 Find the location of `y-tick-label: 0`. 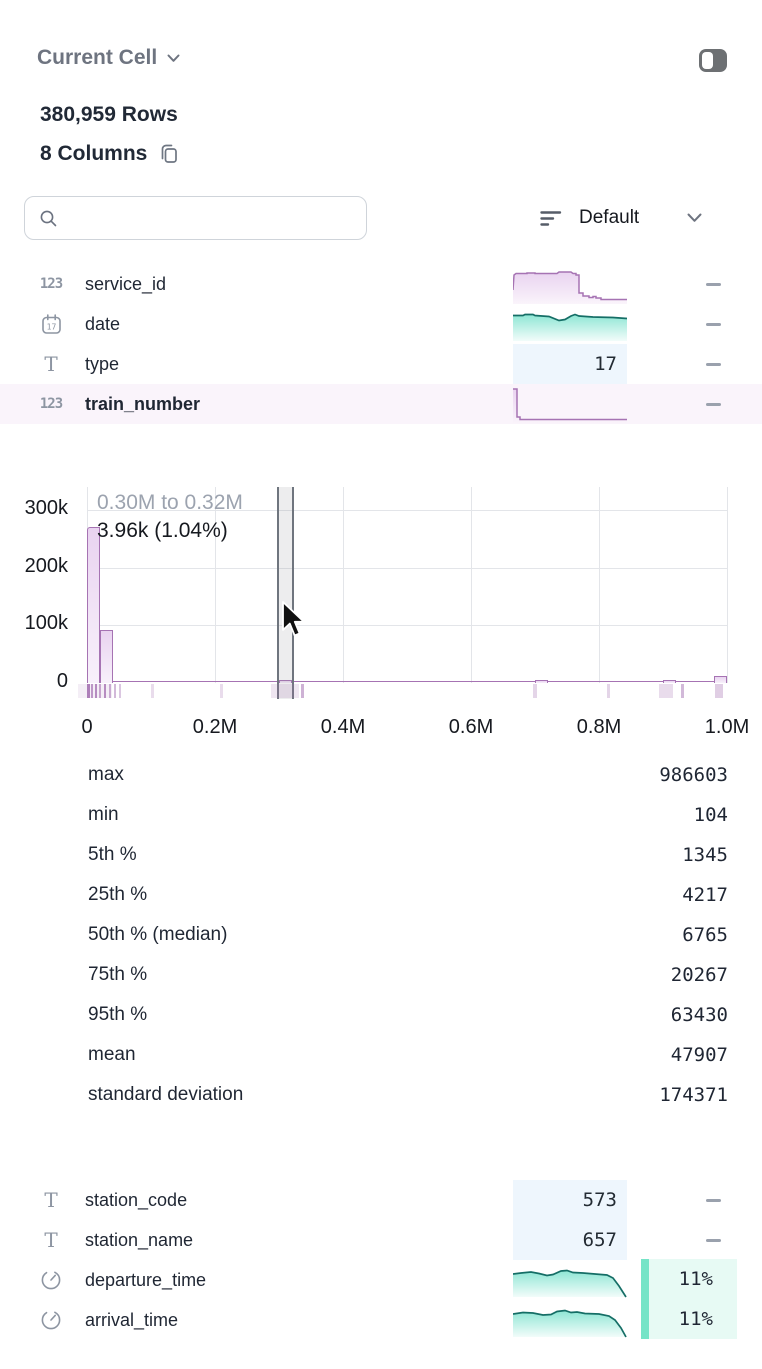

y-tick-label: 0 is located at coordinates (62, 681).